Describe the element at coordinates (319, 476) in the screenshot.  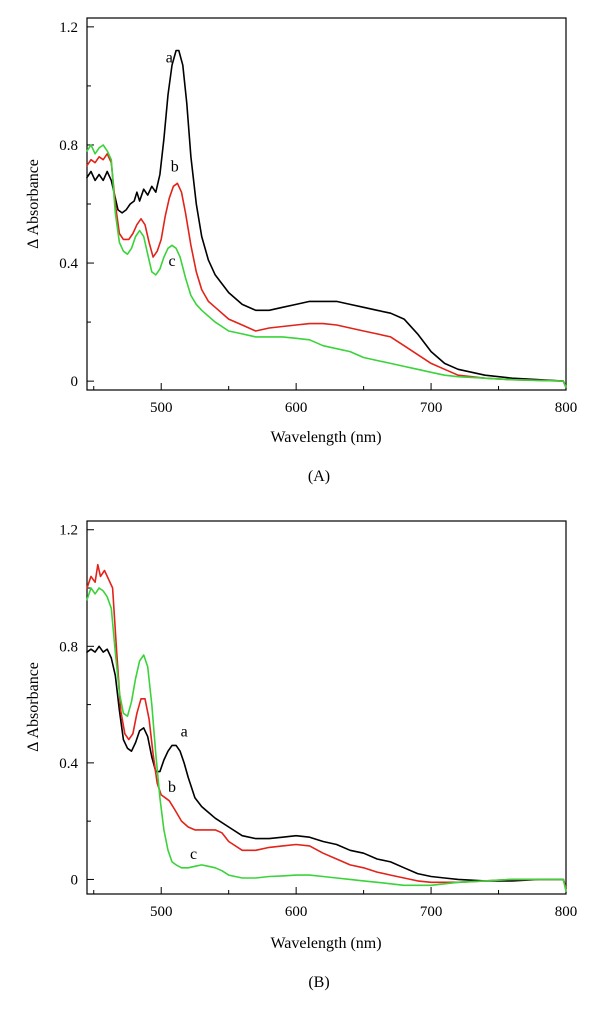
I see `panel-a-label: (A)` at that location.